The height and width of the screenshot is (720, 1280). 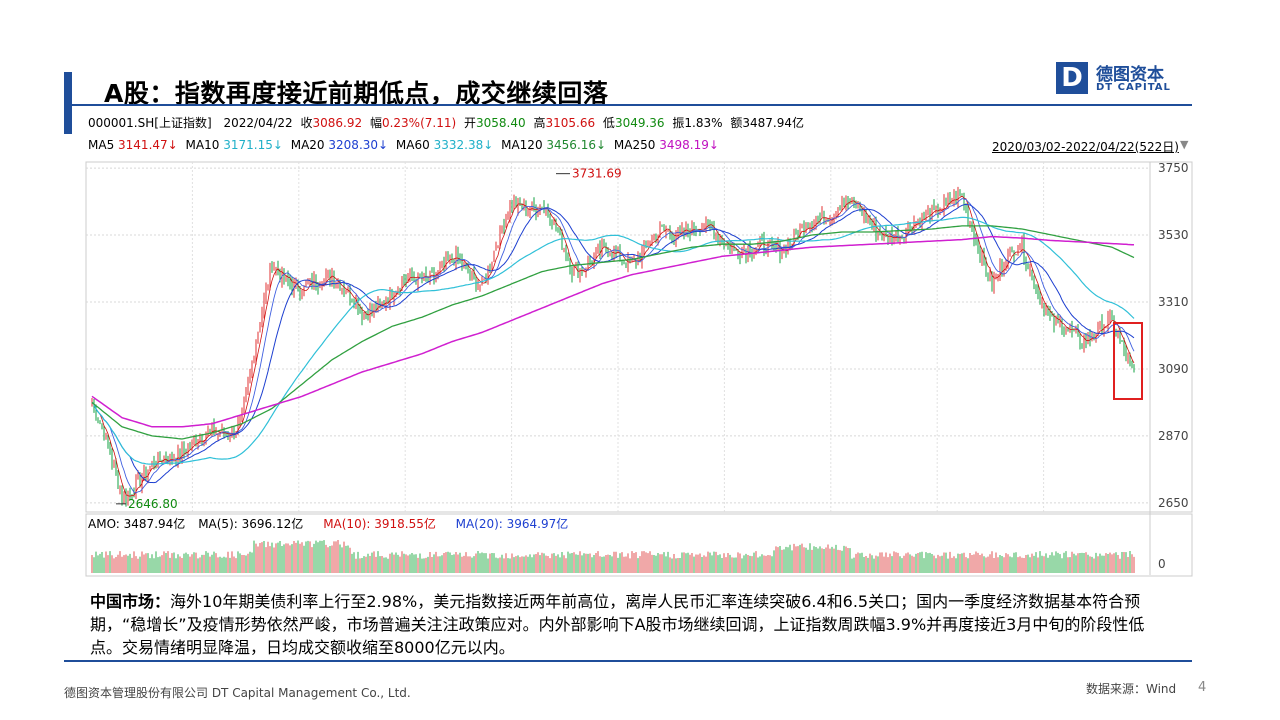 I want to click on ma60-name: MA60, so click(x=412, y=145).